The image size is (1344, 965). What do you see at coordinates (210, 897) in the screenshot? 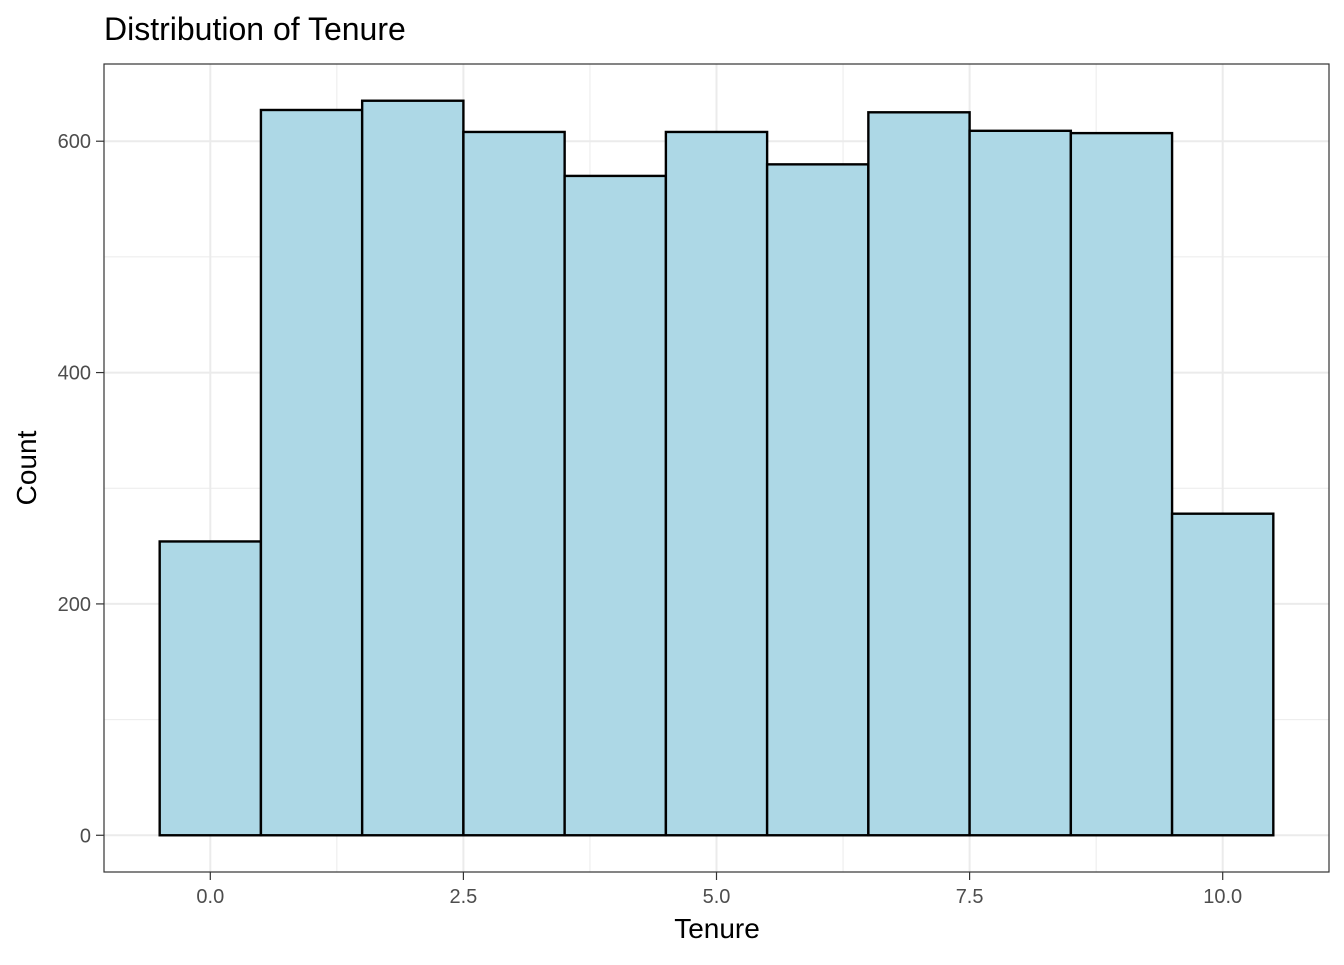
I see `x-tick-label: 0.0` at bounding box center [210, 897].